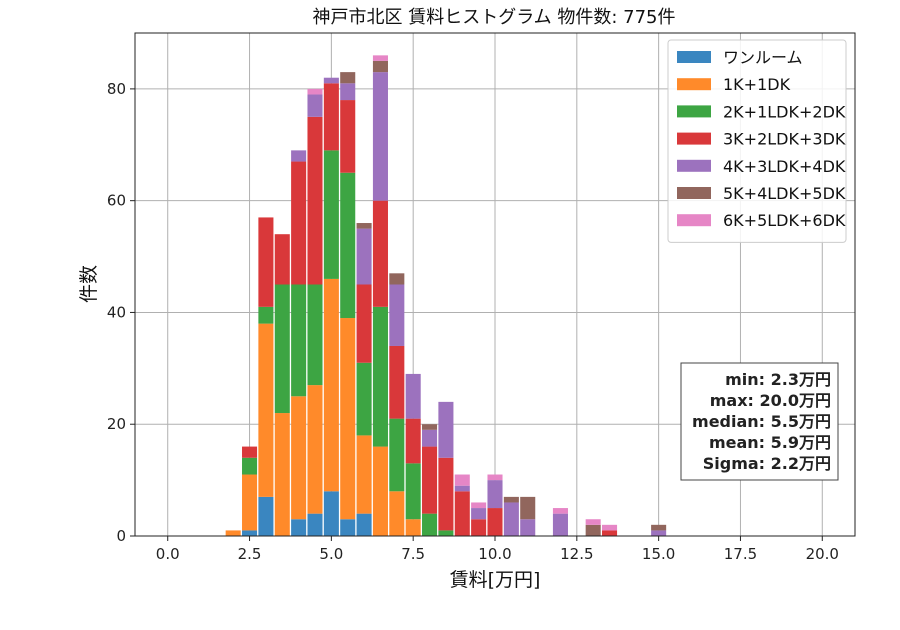 The width and height of the screenshot is (900, 630). I want to click on x-tick-label: 20.0, so click(822, 554).